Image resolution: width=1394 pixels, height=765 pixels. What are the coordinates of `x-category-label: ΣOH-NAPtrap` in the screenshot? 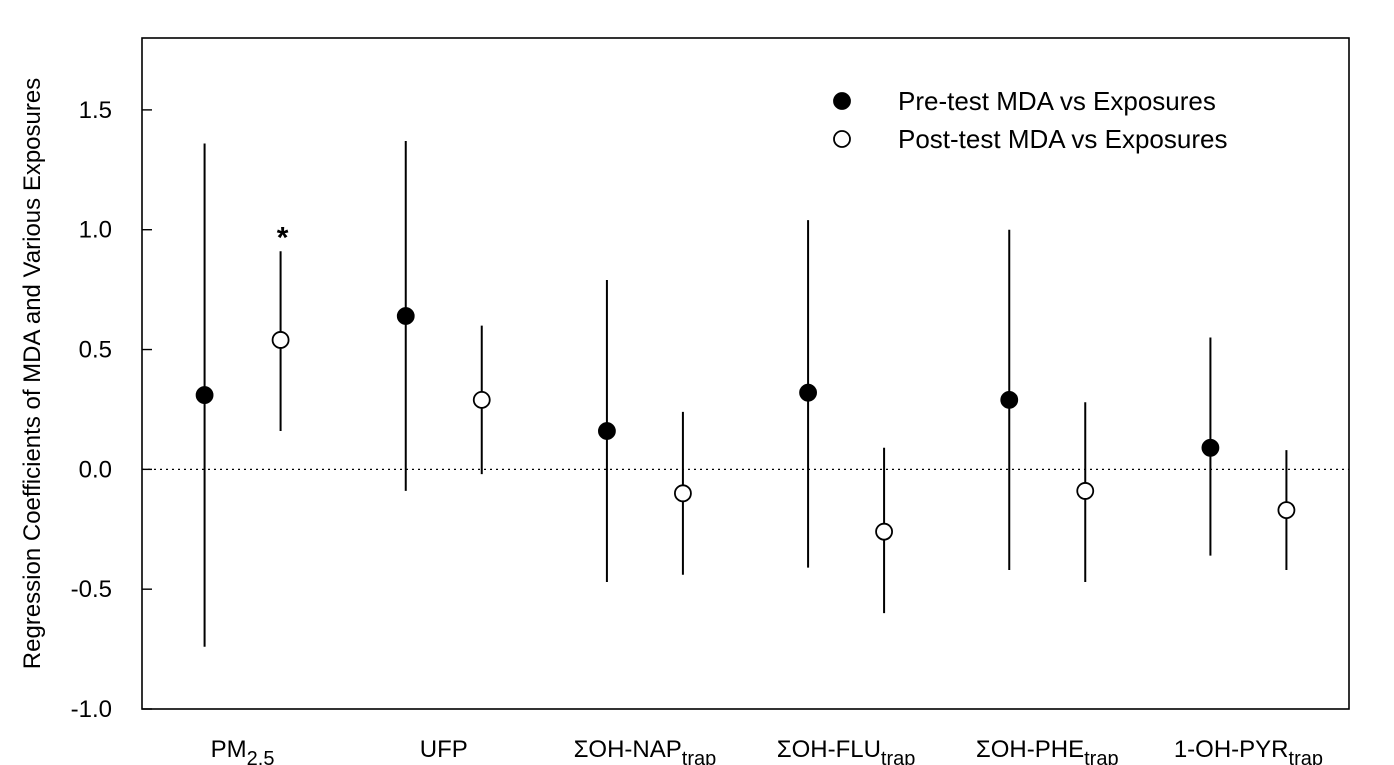 It's located at (645, 750).